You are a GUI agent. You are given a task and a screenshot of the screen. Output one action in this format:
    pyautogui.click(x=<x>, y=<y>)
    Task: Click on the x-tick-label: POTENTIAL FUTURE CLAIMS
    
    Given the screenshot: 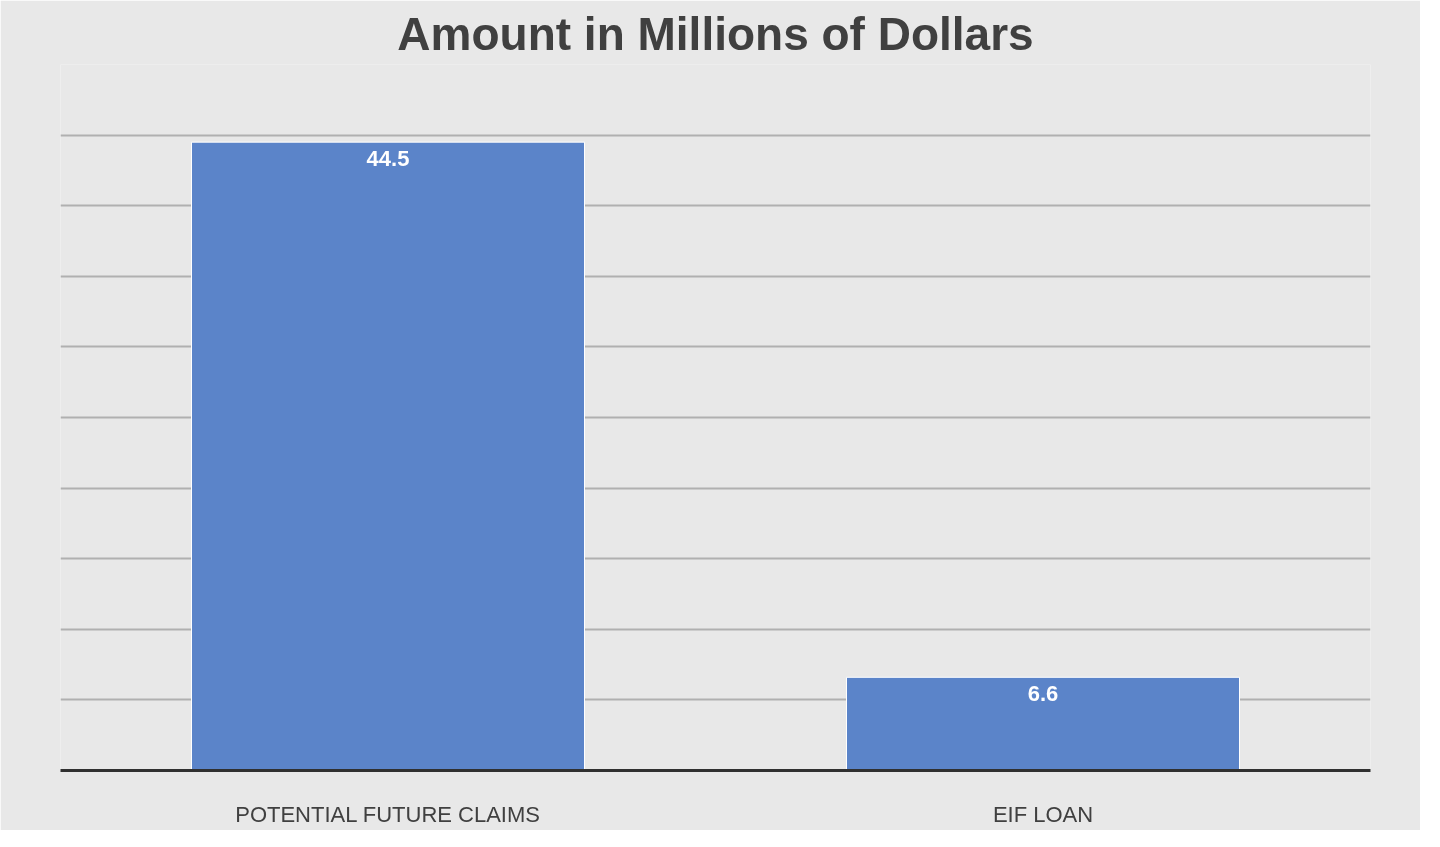 What is the action you would take?
    pyautogui.click(x=387, y=814)
    